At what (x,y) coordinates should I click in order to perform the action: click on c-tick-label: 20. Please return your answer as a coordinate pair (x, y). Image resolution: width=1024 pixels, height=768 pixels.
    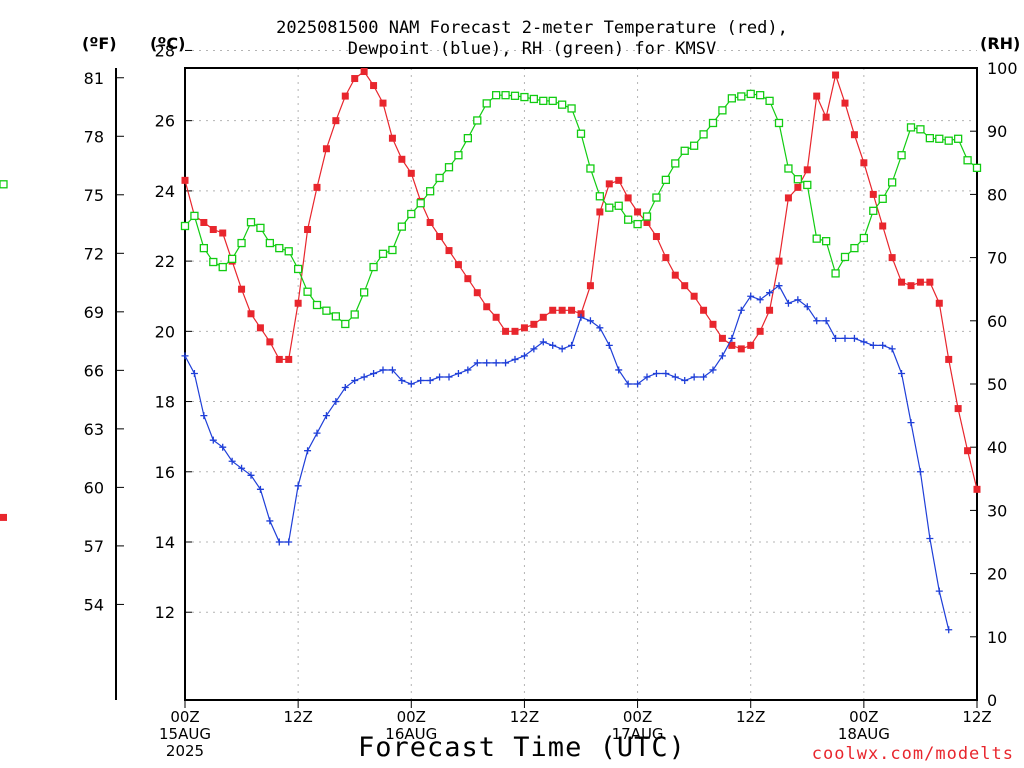
    Looking at the image, I should click on (165, 331).